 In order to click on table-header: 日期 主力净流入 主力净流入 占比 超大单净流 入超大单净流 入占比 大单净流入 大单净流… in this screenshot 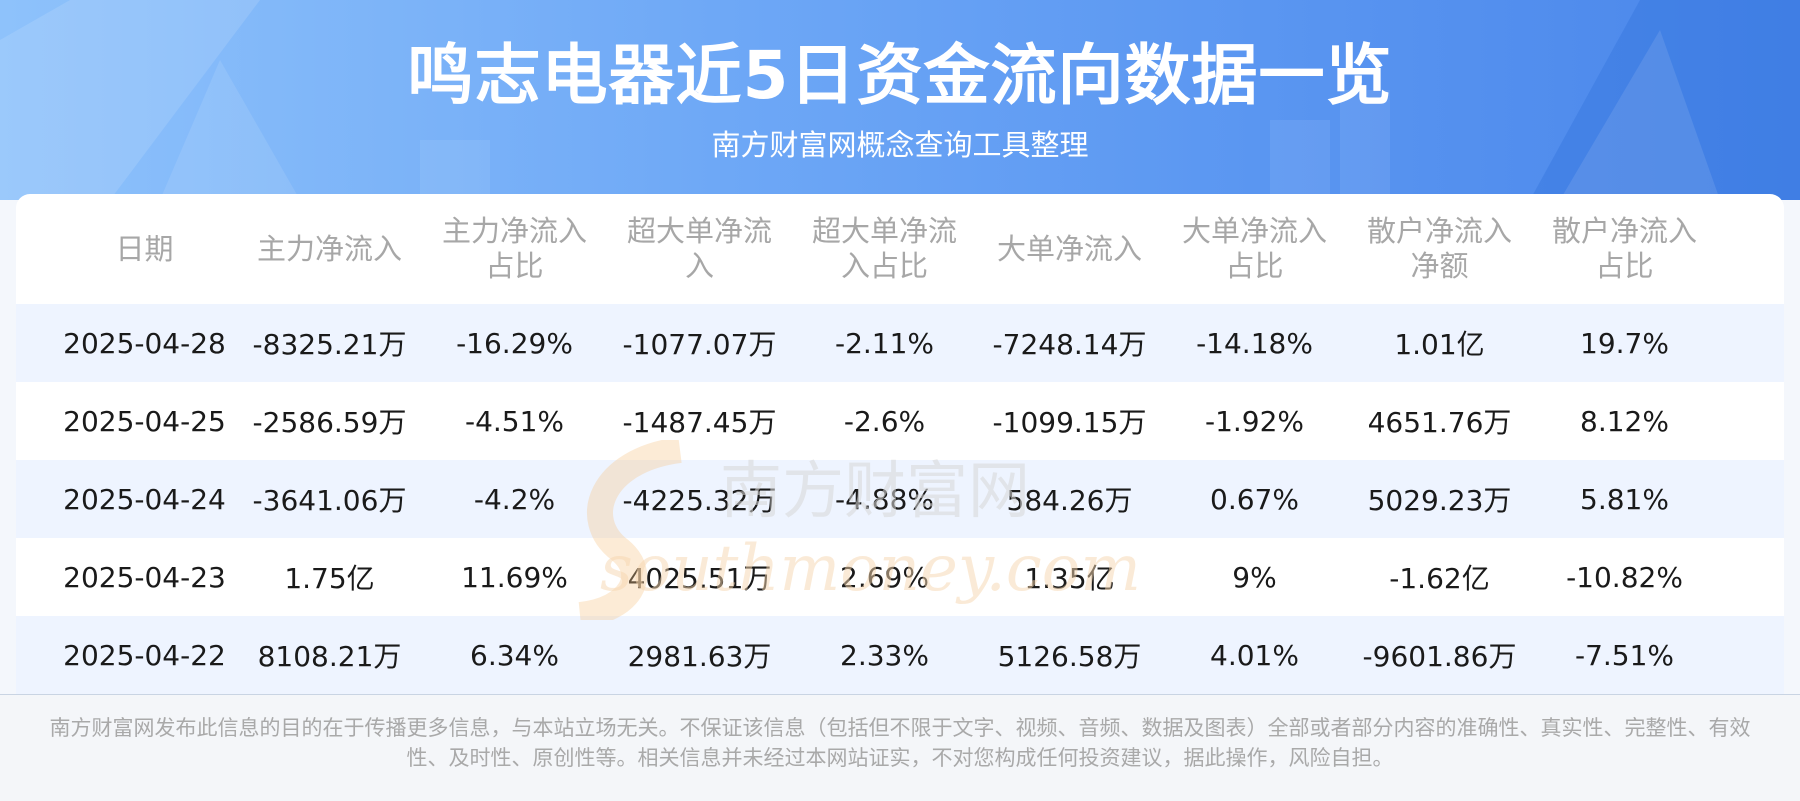, I will do `click(900, 249)`.